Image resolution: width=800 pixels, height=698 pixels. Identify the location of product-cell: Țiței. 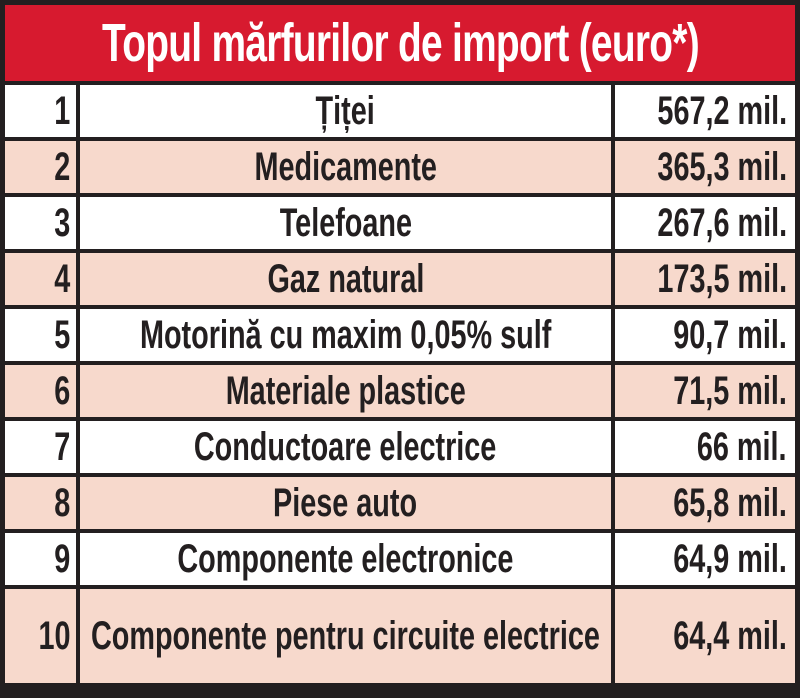
(345, 111).